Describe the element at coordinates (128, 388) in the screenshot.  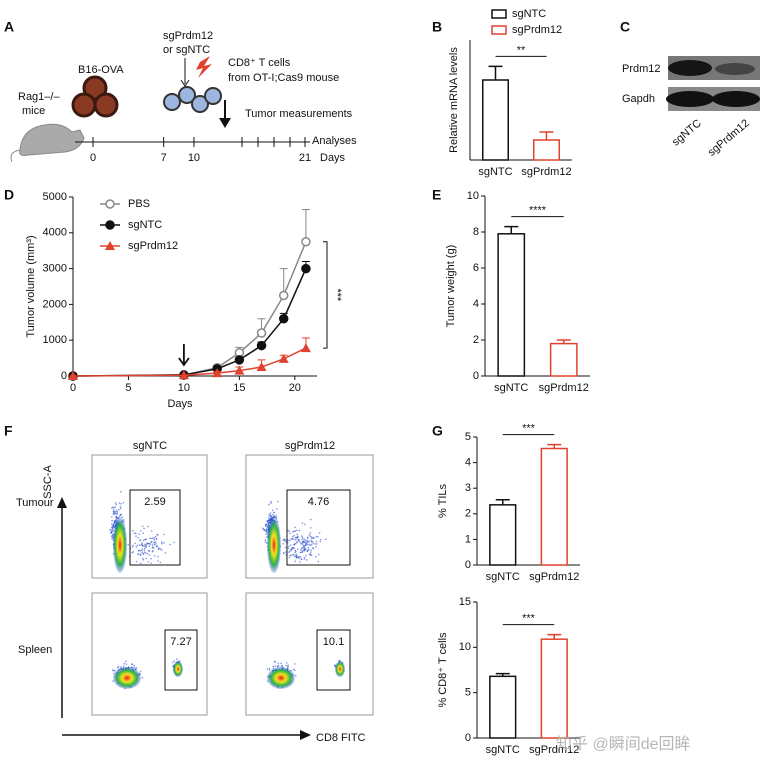
I see `x-tick-label: 5` at that location.